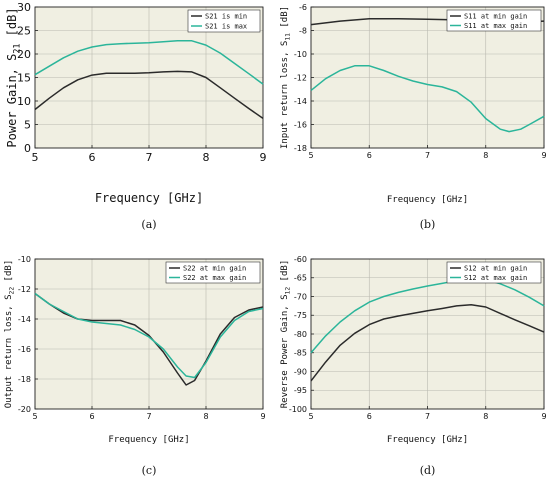 The image size is (550, 486). I want to click on y-axis-label-subscript: 21, so click(17, 49).